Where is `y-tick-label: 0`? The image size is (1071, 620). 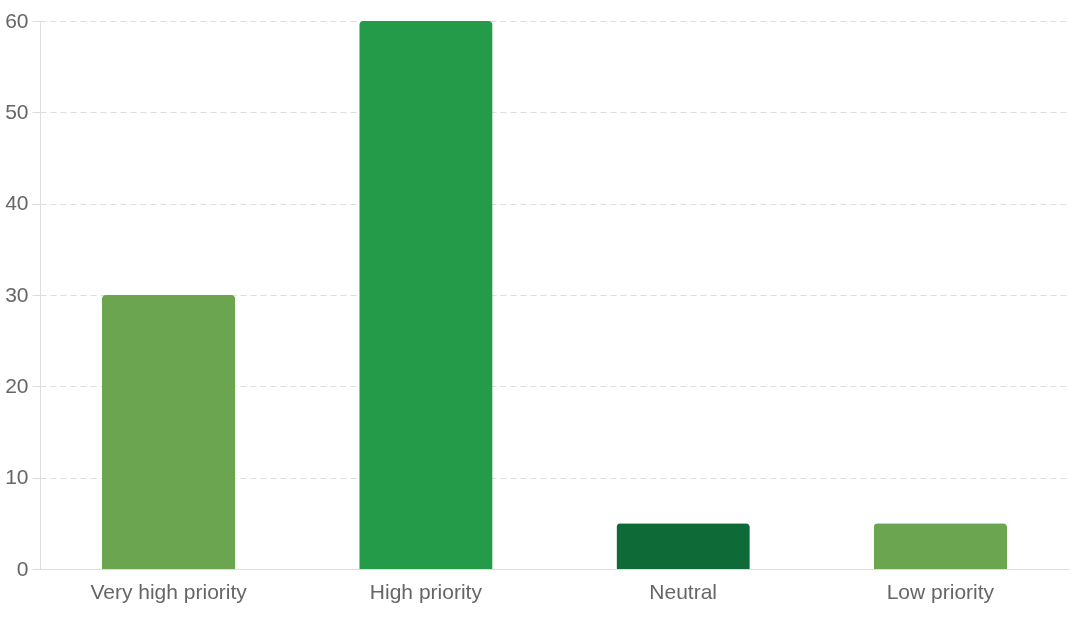 y-tick-label: 0 is located at coordinates (22, 568).